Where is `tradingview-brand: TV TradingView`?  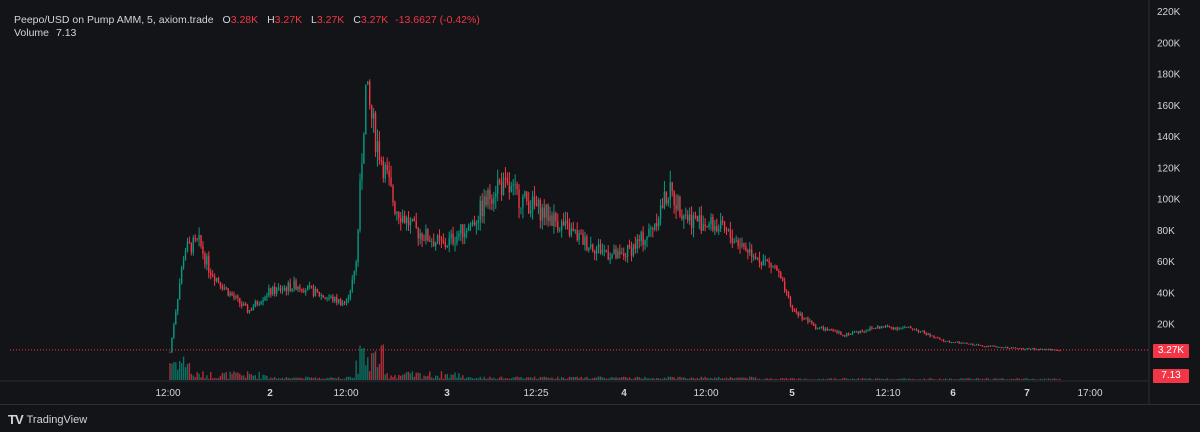 tradingview-brand: TV TradingView is located at coordinates (47, 419).